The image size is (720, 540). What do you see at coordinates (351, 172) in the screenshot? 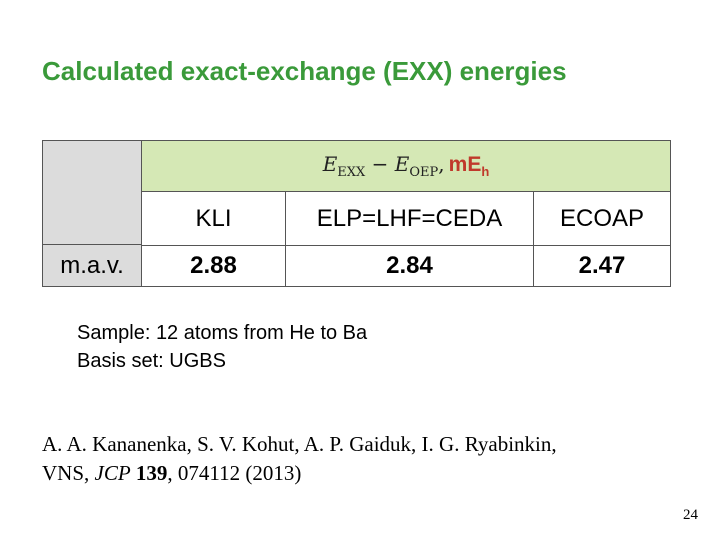
I see `subscript: EXX` at bounding box center [351, 172].